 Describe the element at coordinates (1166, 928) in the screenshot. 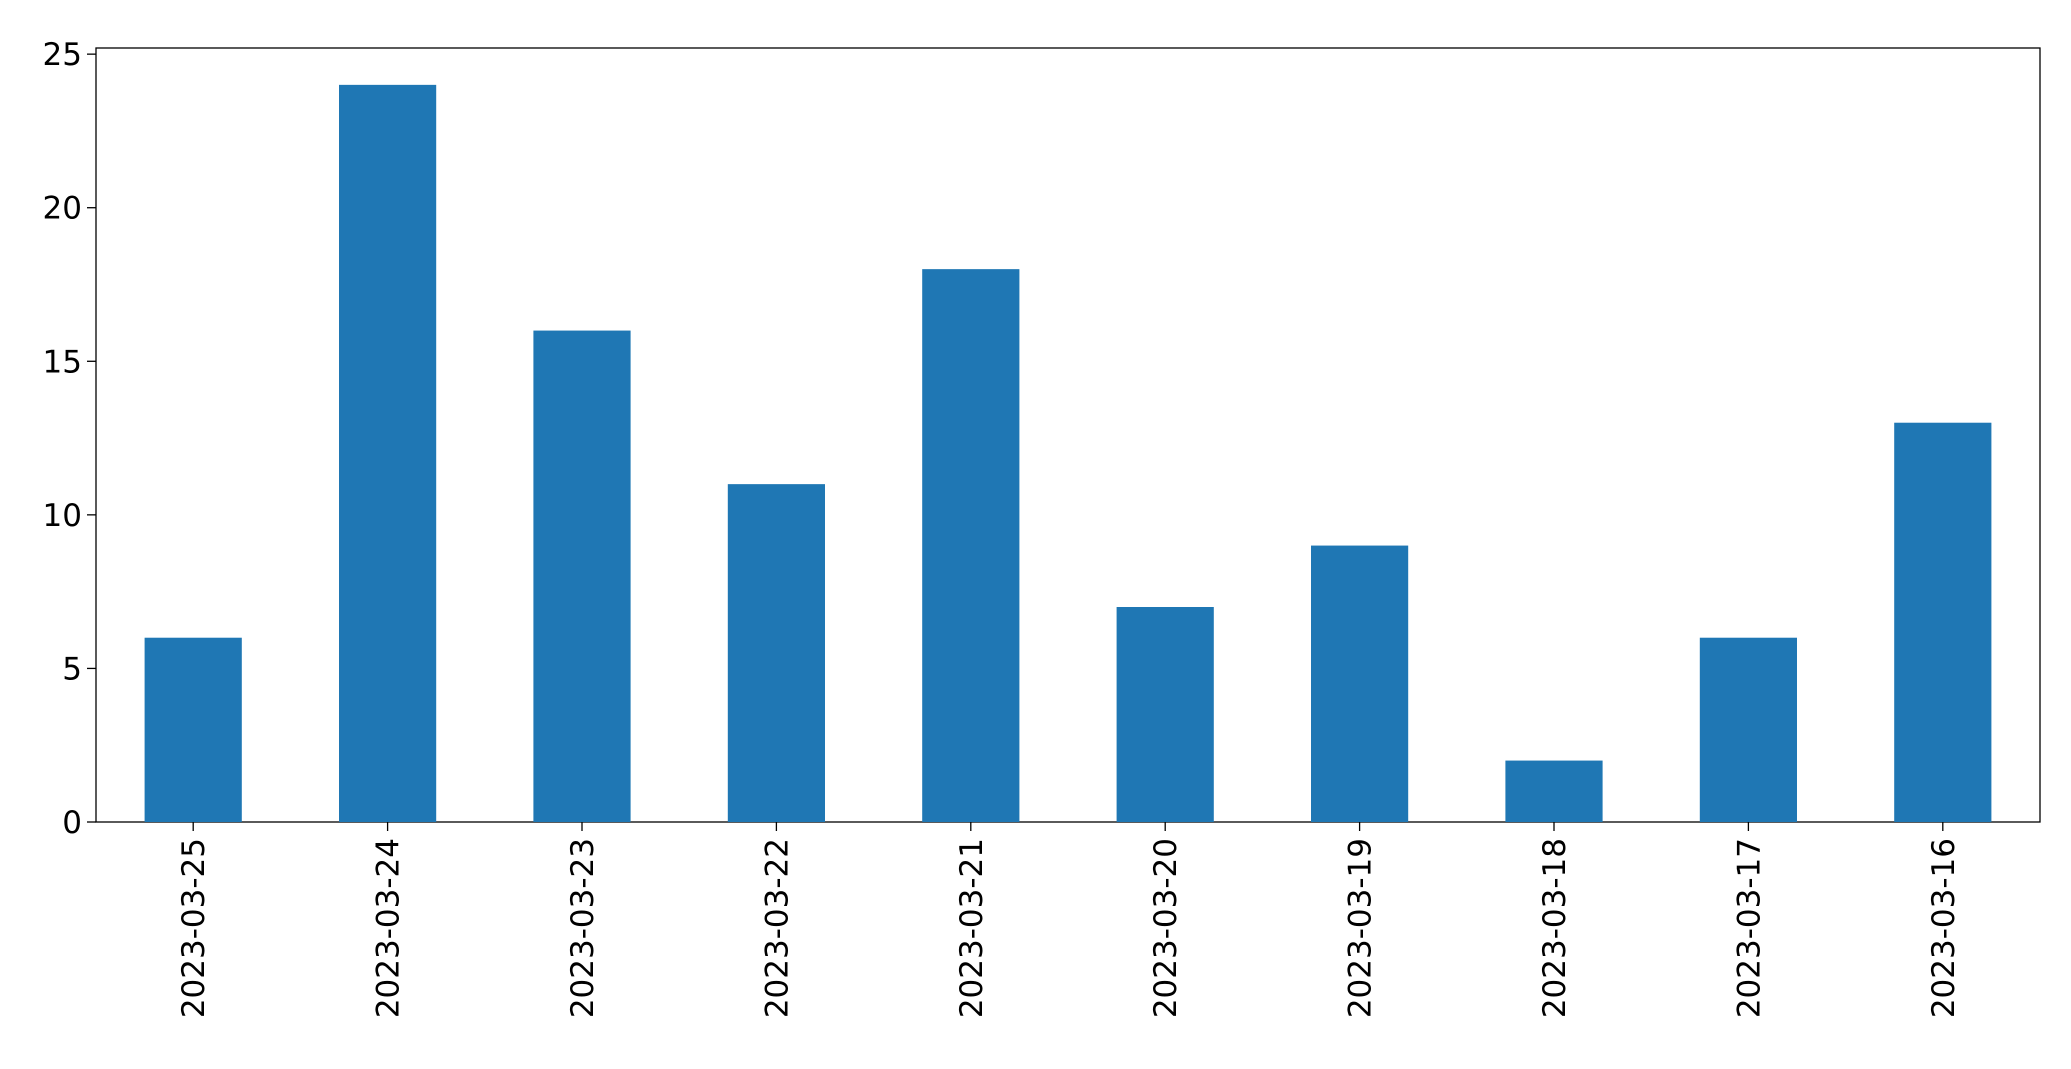

I see `x-tick-label: 2023-03-20` at that location.